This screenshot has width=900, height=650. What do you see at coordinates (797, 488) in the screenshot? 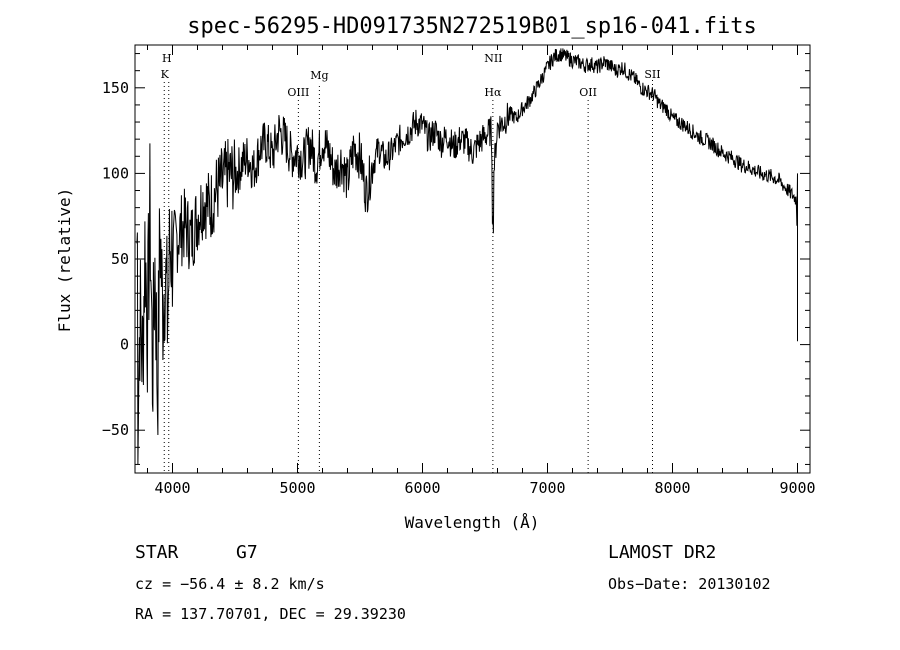
I see `x-tick-label: 9000` at bounding box center [797, 488].